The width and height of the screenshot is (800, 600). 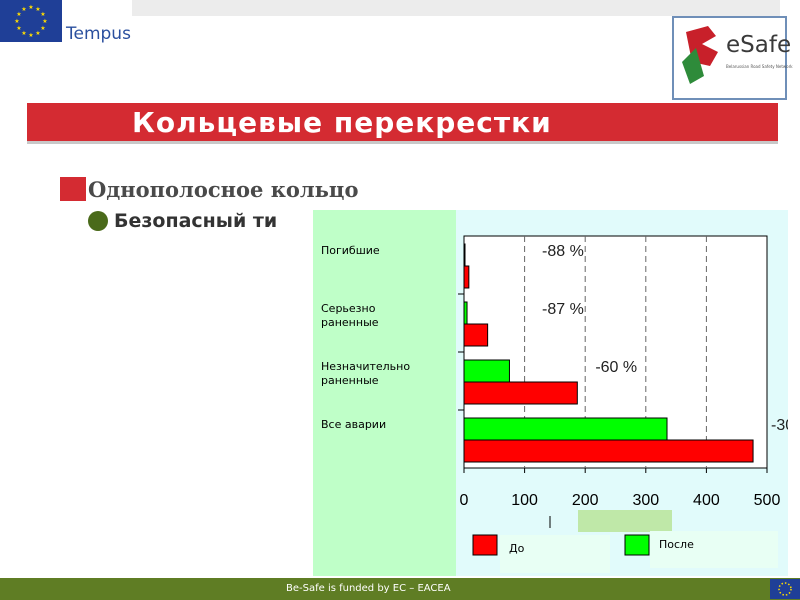 I want to click on legend-label-before: До, so click(x=517, y=548).